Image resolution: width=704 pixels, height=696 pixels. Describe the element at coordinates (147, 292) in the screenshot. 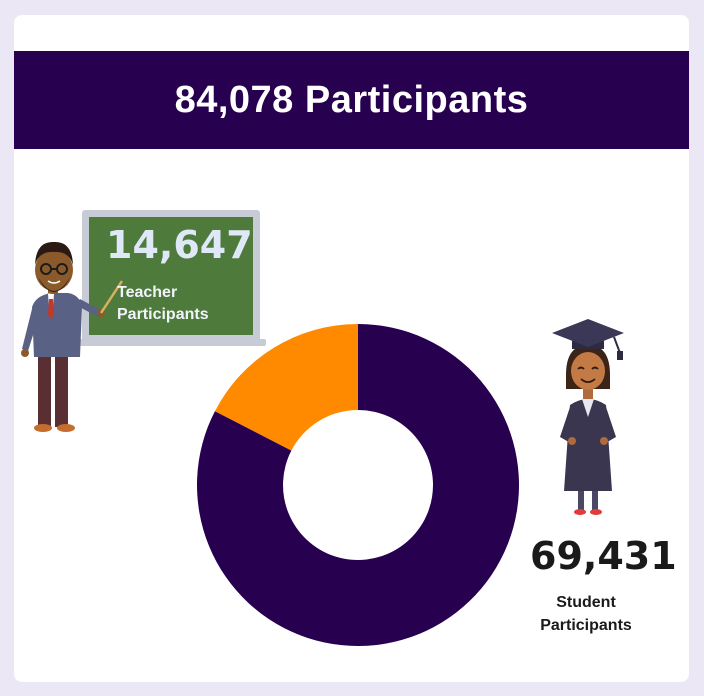

I see `teacher-label-line-1: Teacher` at that location.